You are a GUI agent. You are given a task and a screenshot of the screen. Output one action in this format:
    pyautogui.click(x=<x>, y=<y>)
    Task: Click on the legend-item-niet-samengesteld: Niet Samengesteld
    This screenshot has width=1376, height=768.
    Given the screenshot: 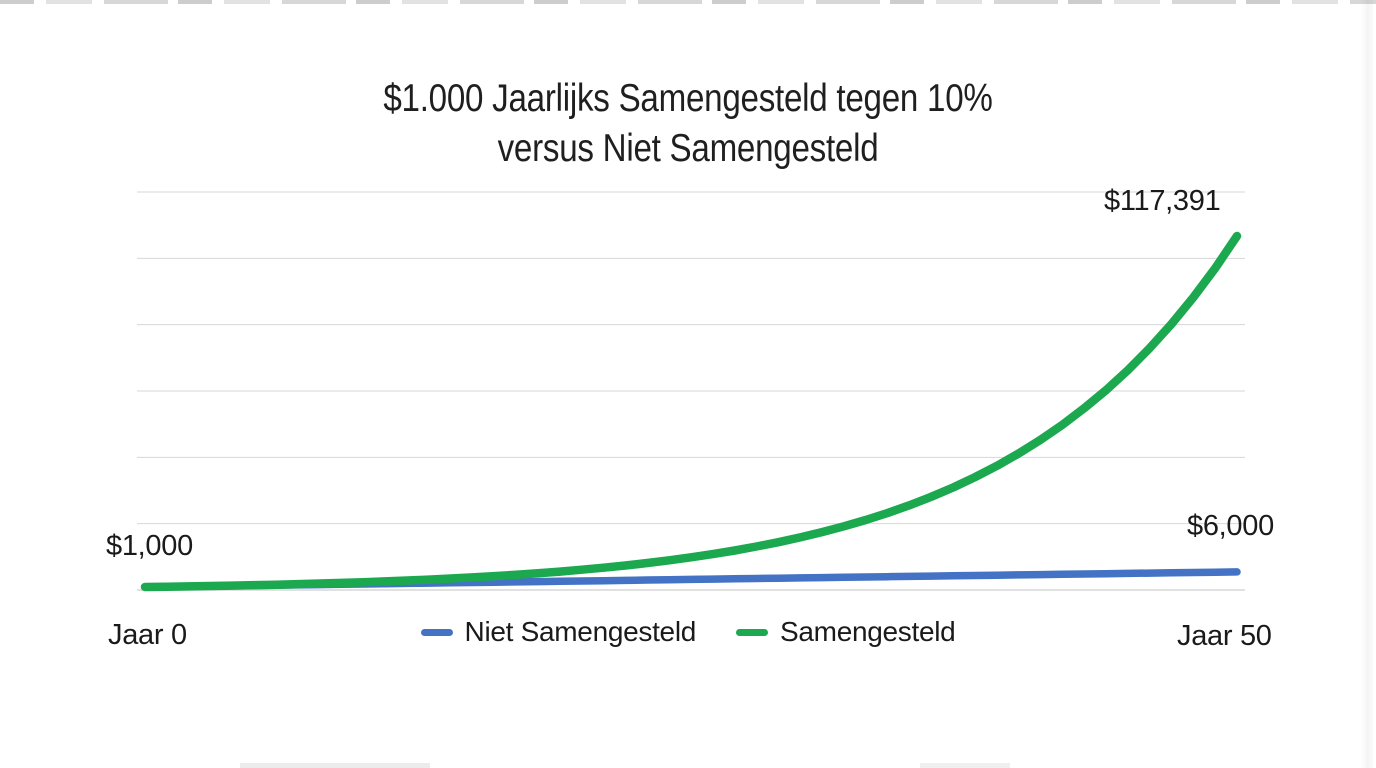 What is the action you would take?
    pyautogui.click(x=558, y=632)
    